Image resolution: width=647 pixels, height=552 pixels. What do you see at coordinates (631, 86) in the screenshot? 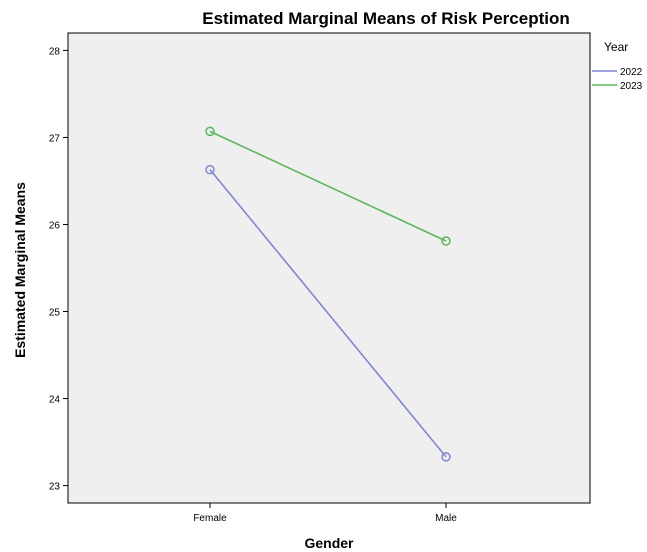
I see `legend-label-2023: 2023` at bounding box center [631, 86].